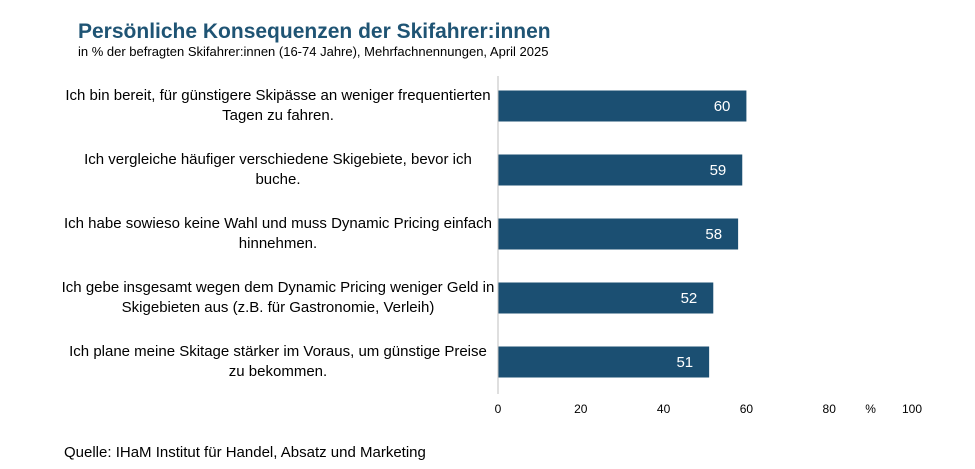 The width and height of the screenshot is (975, 469). What do you see at coordinates (498, 409) in the screenshot?
I see `x-tick-label: 0` at bounding box center [498, 409].